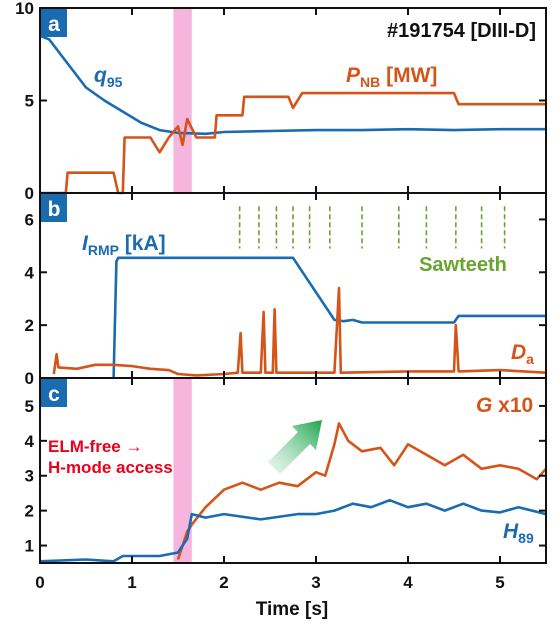  I want to click on highlight-band-c, so click(182, 470).